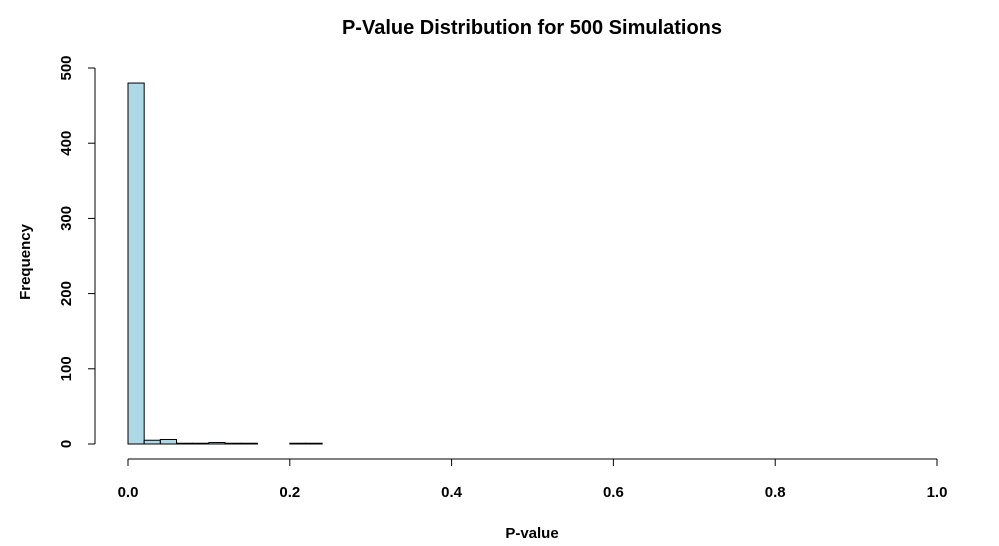 The height and width of the screenshot is (546, 999). I want to click on x-tick-label-3: 0.6, so click(613, 492).